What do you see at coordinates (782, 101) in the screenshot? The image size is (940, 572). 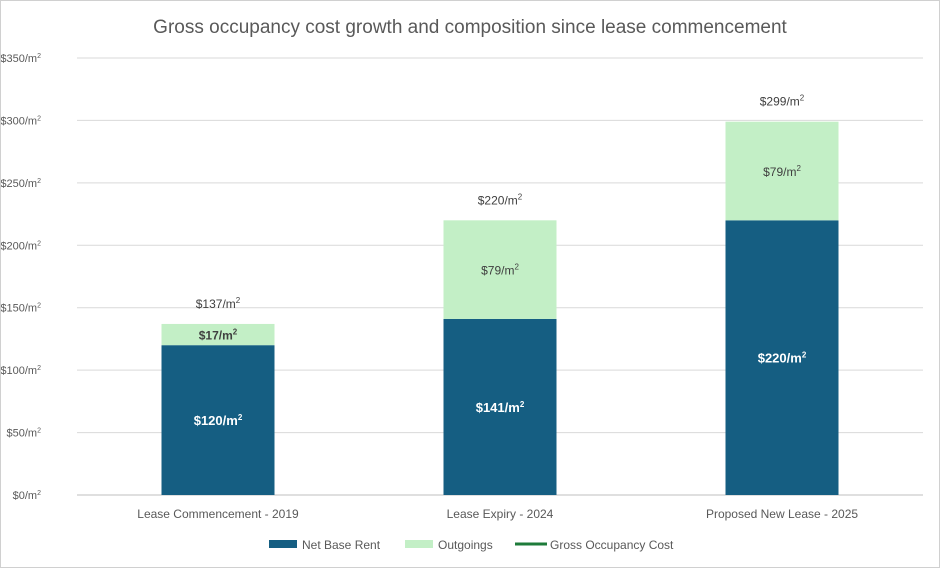 I see `data-label-gross-occupancy-cost: $299/m2` at bounding box center [782, 101].